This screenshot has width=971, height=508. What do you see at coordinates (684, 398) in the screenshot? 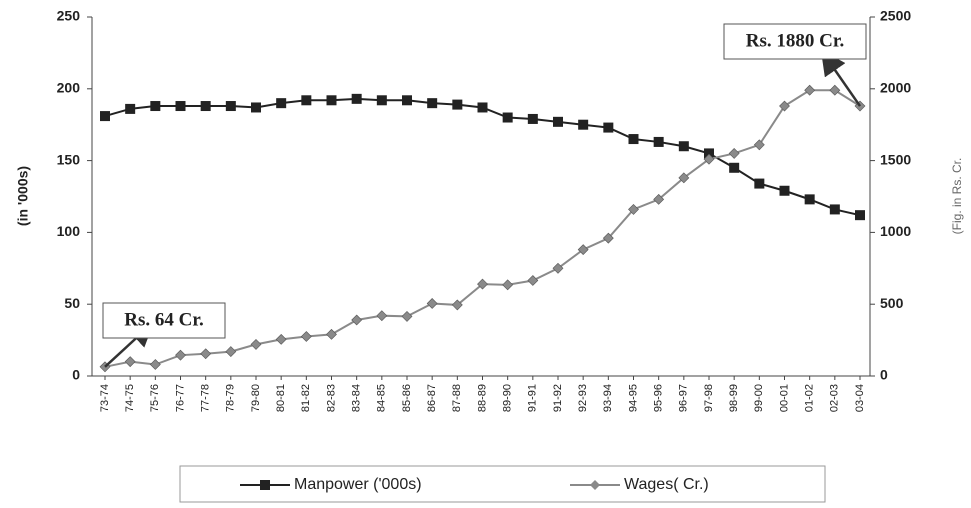
I see `x-tick-label: 96-97` at bounding box center [684, 398].